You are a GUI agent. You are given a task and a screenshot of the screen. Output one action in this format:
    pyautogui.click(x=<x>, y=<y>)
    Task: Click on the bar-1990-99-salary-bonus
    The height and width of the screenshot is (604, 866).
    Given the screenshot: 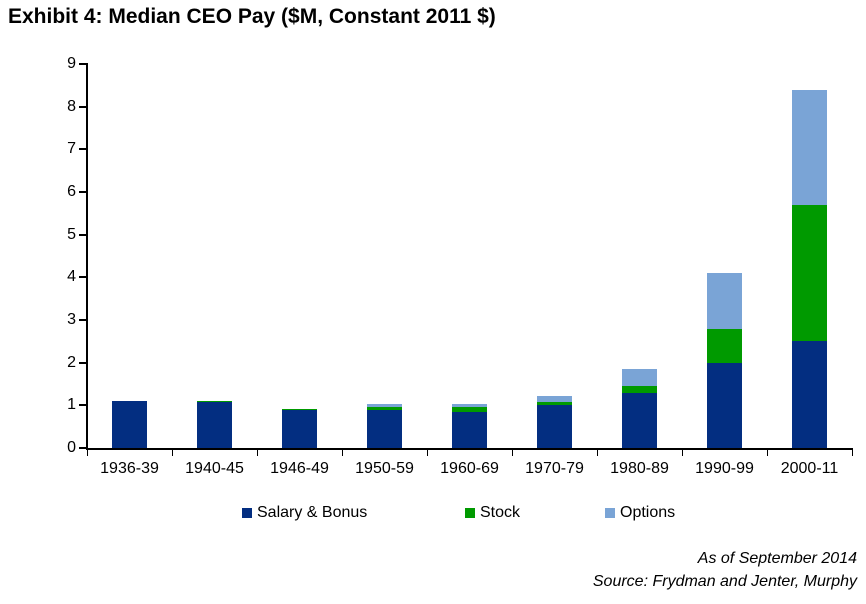 What is the action you would take?
    pyautogui.click(x=724, y=405)
    